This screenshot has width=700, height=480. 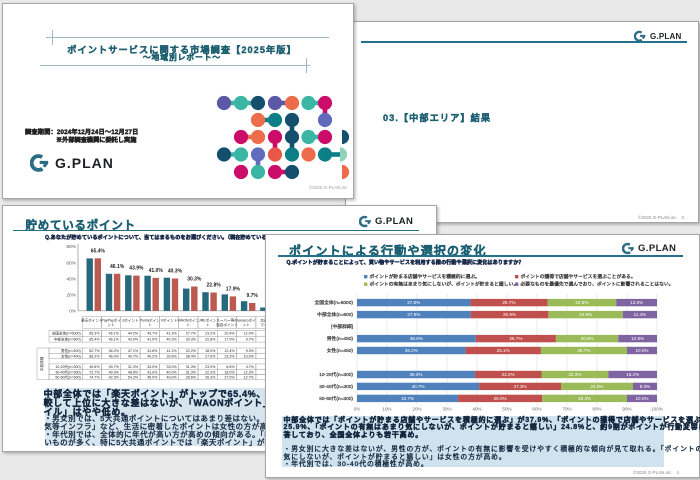 I want to click on svg-text: JREポイン, so click(x=208, y=320).